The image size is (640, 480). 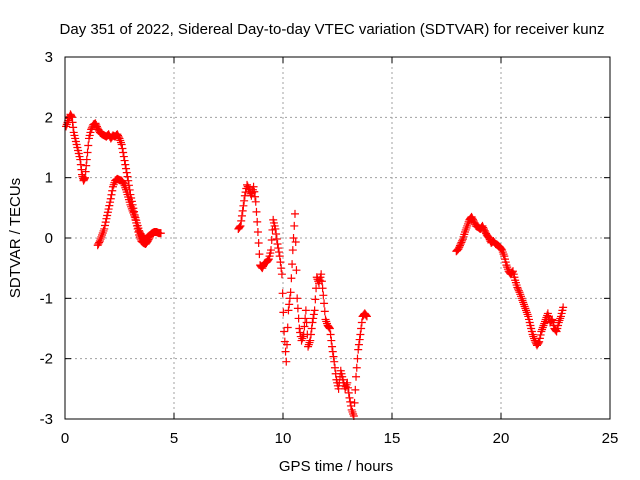 I want to click on y-tick-label: -3, so click(x=46, y=419).